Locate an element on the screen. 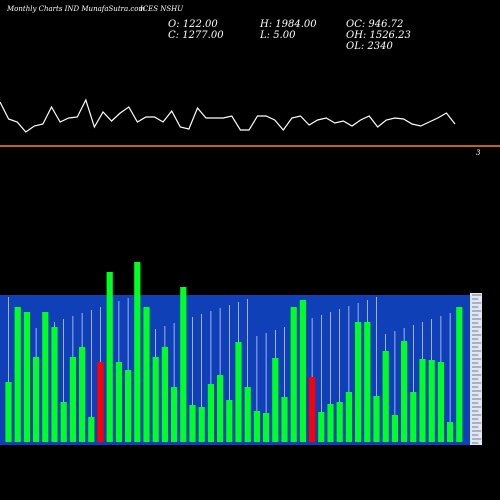 The image size is (500, 500). right-axis is located at coordinates (476, 369).